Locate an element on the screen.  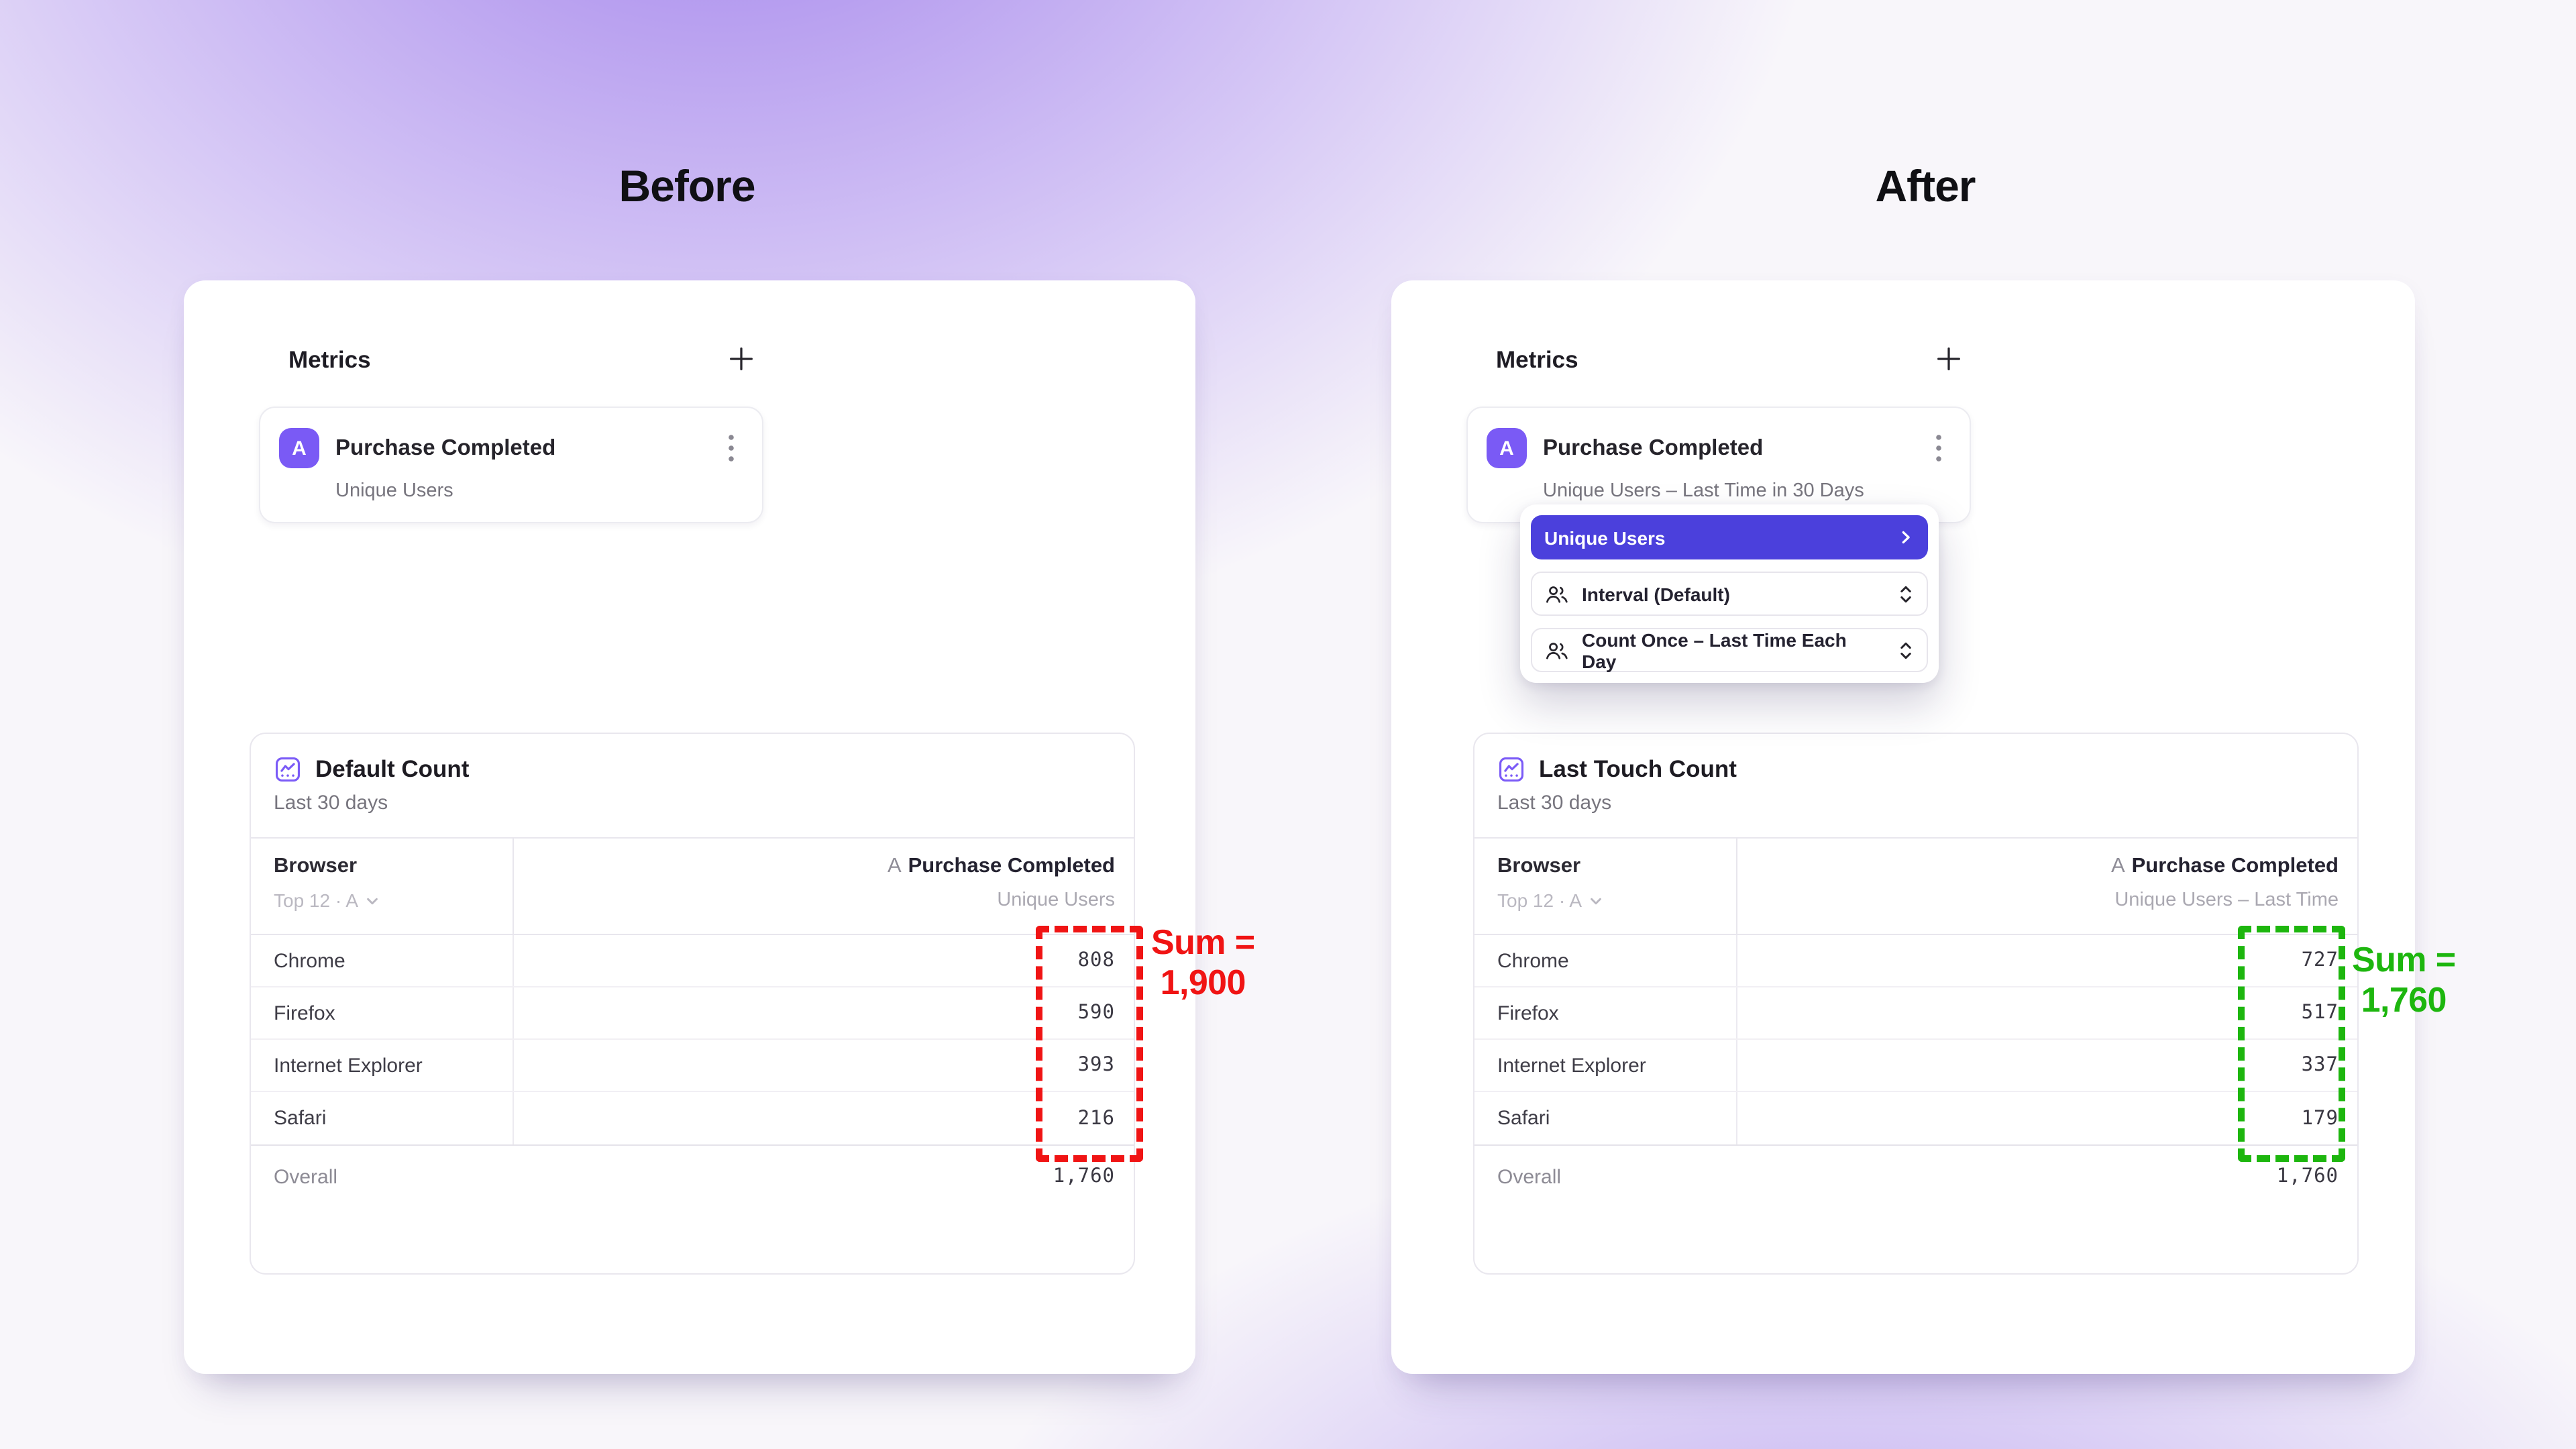
sum-value: 1,760 is located at coordinates (2404, 999).